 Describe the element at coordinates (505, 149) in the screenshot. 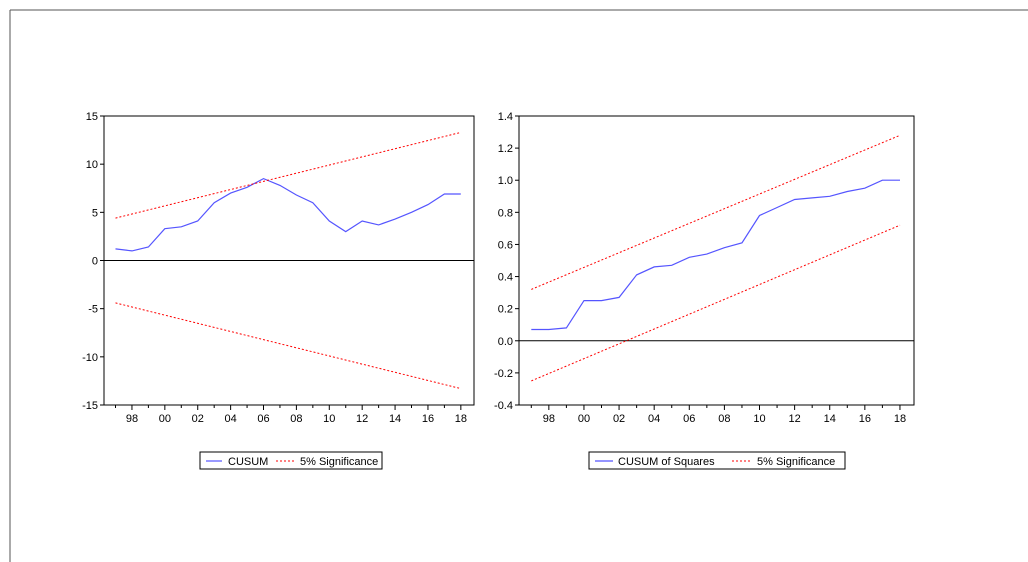

I see `y-tick-label: 1.2` at that location.